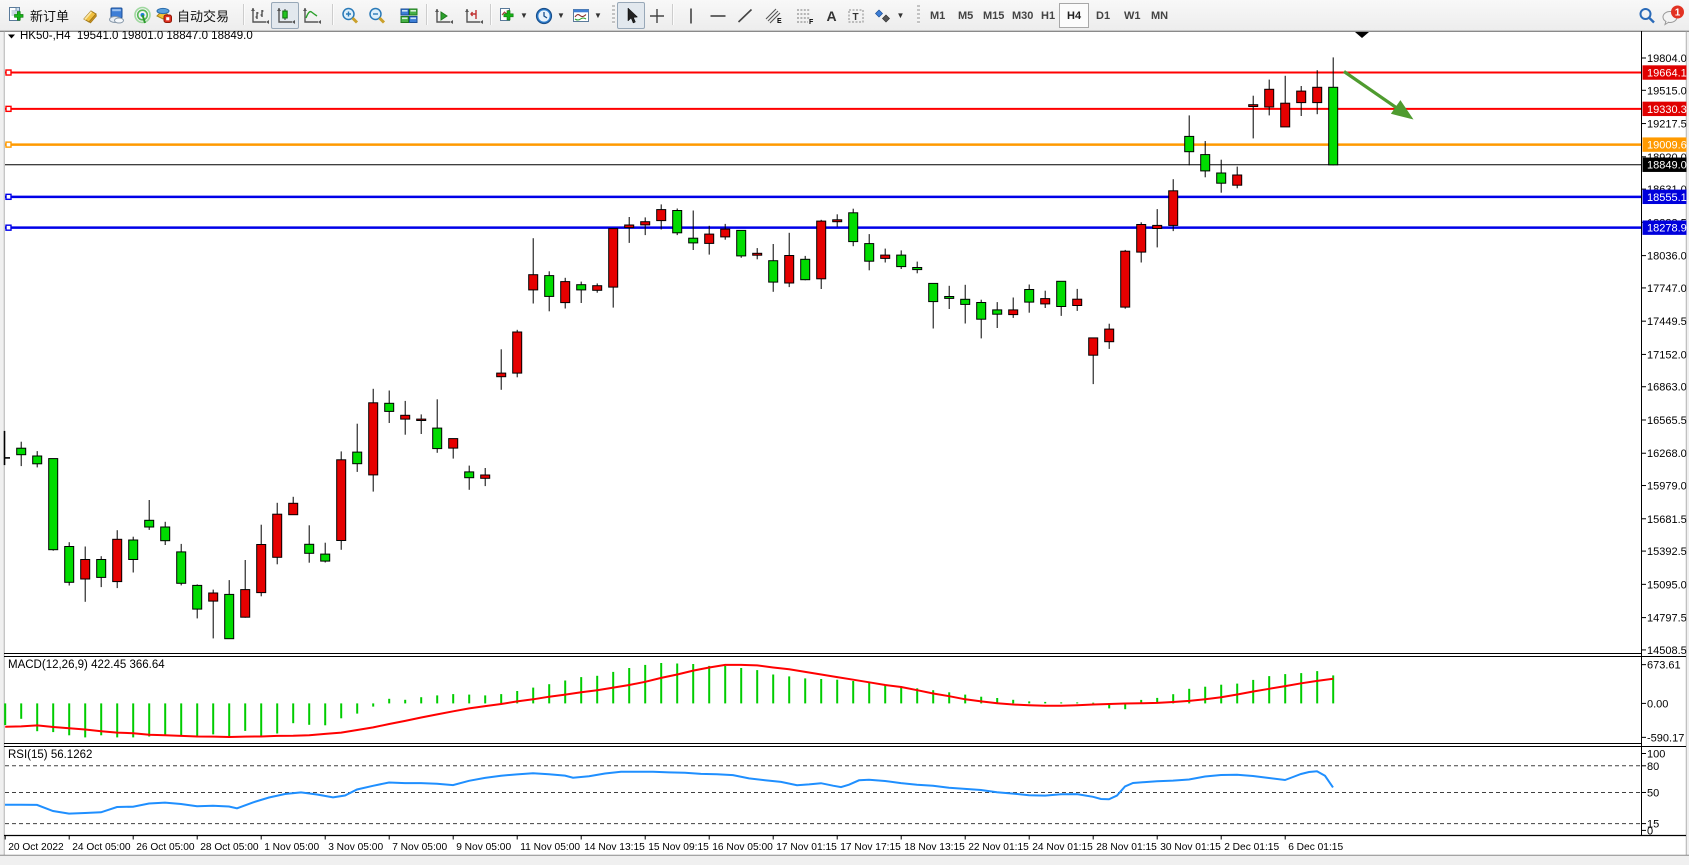 The image size is (1689, 865). Describe the element at coordinates (1673, 15) in the screenshot. I see `notifications-button: 1` at that location.